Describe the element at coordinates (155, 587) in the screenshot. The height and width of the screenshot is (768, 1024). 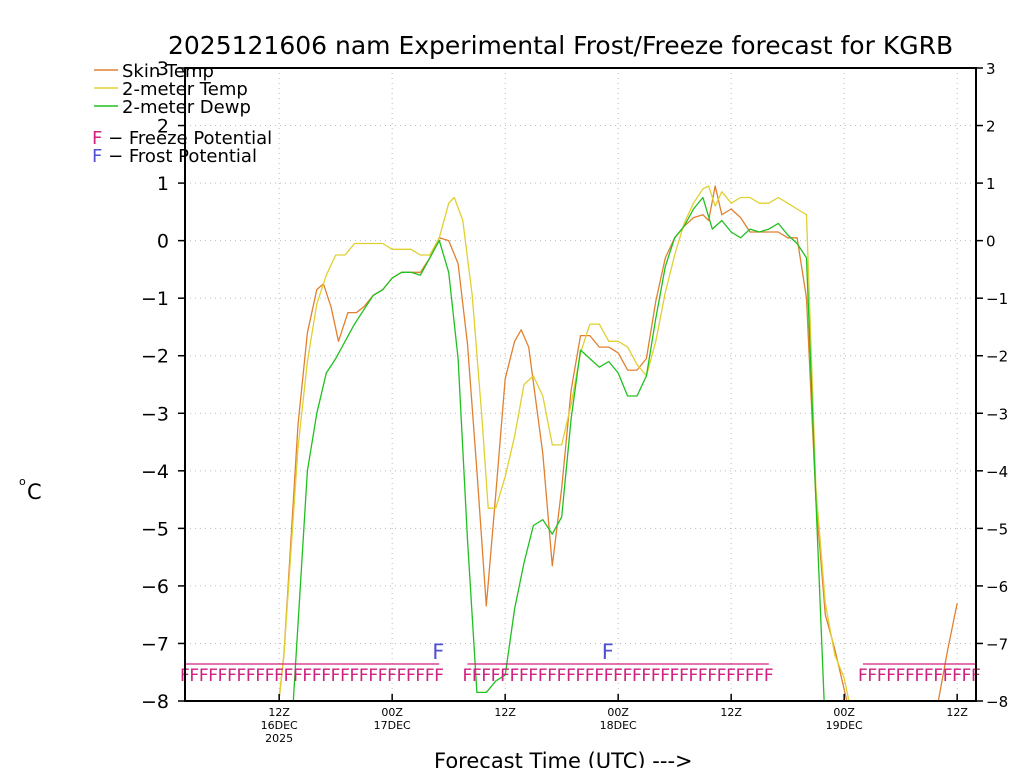
I see `y-tick-label: −6` at that location.